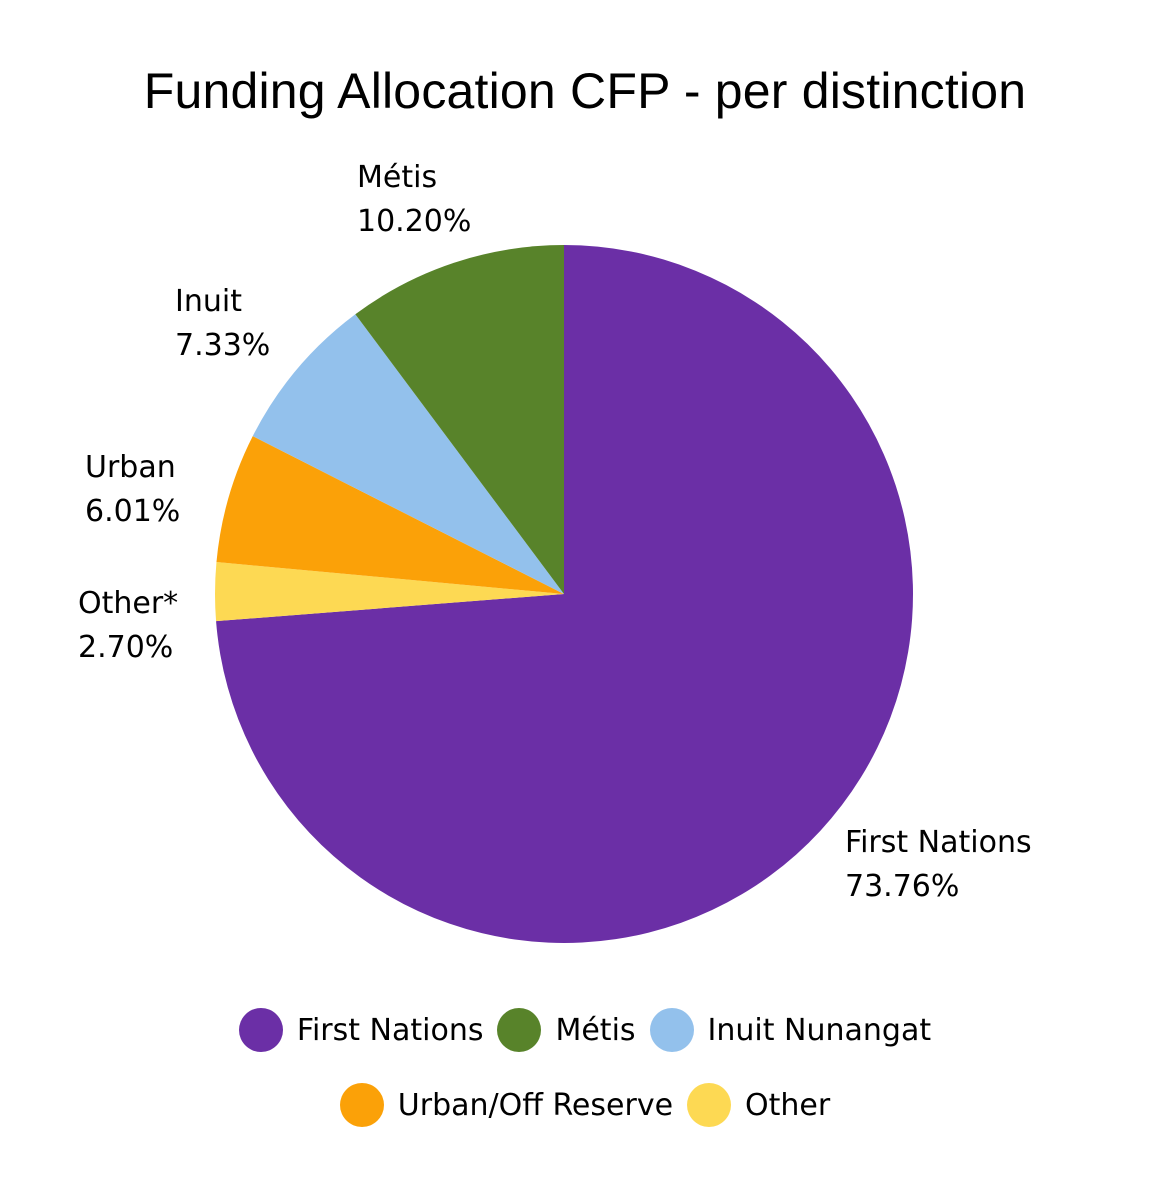 The height and width of the screenshot is (1180, 1170). What do you see at coordinates (130, 467) in the screenshot?
I see `slice-label-name: Urban` at bounding box center [130, 467].